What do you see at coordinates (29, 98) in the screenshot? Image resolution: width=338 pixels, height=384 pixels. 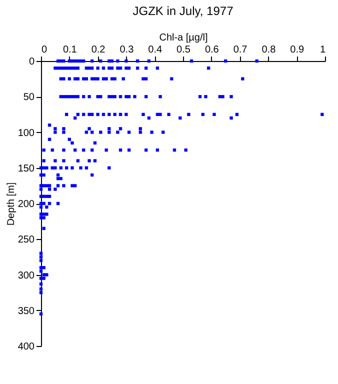 I see `y-tick-label: 50` at bounding box center [29, 98].